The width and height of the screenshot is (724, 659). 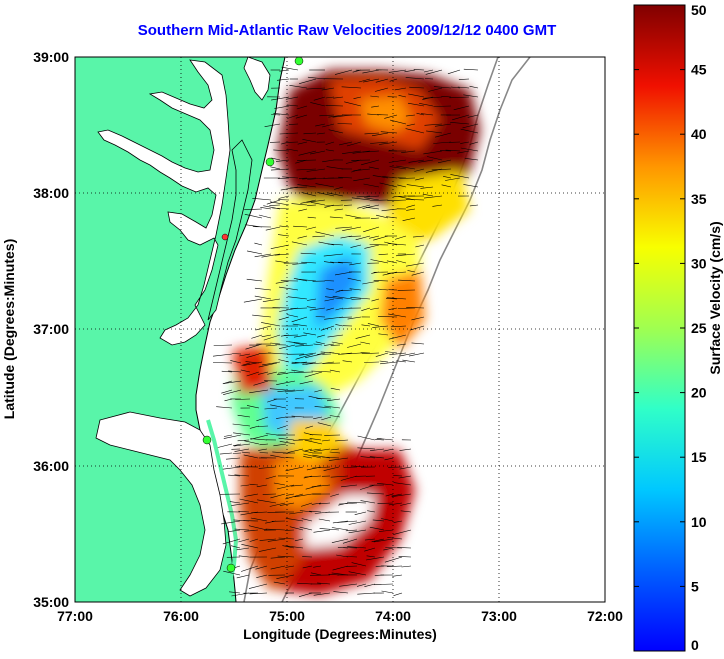 What do you see at coordinates (393, 616) in the screenshot?
I see `lon-tick-label: 74:00` at bounding box center [393, 616].